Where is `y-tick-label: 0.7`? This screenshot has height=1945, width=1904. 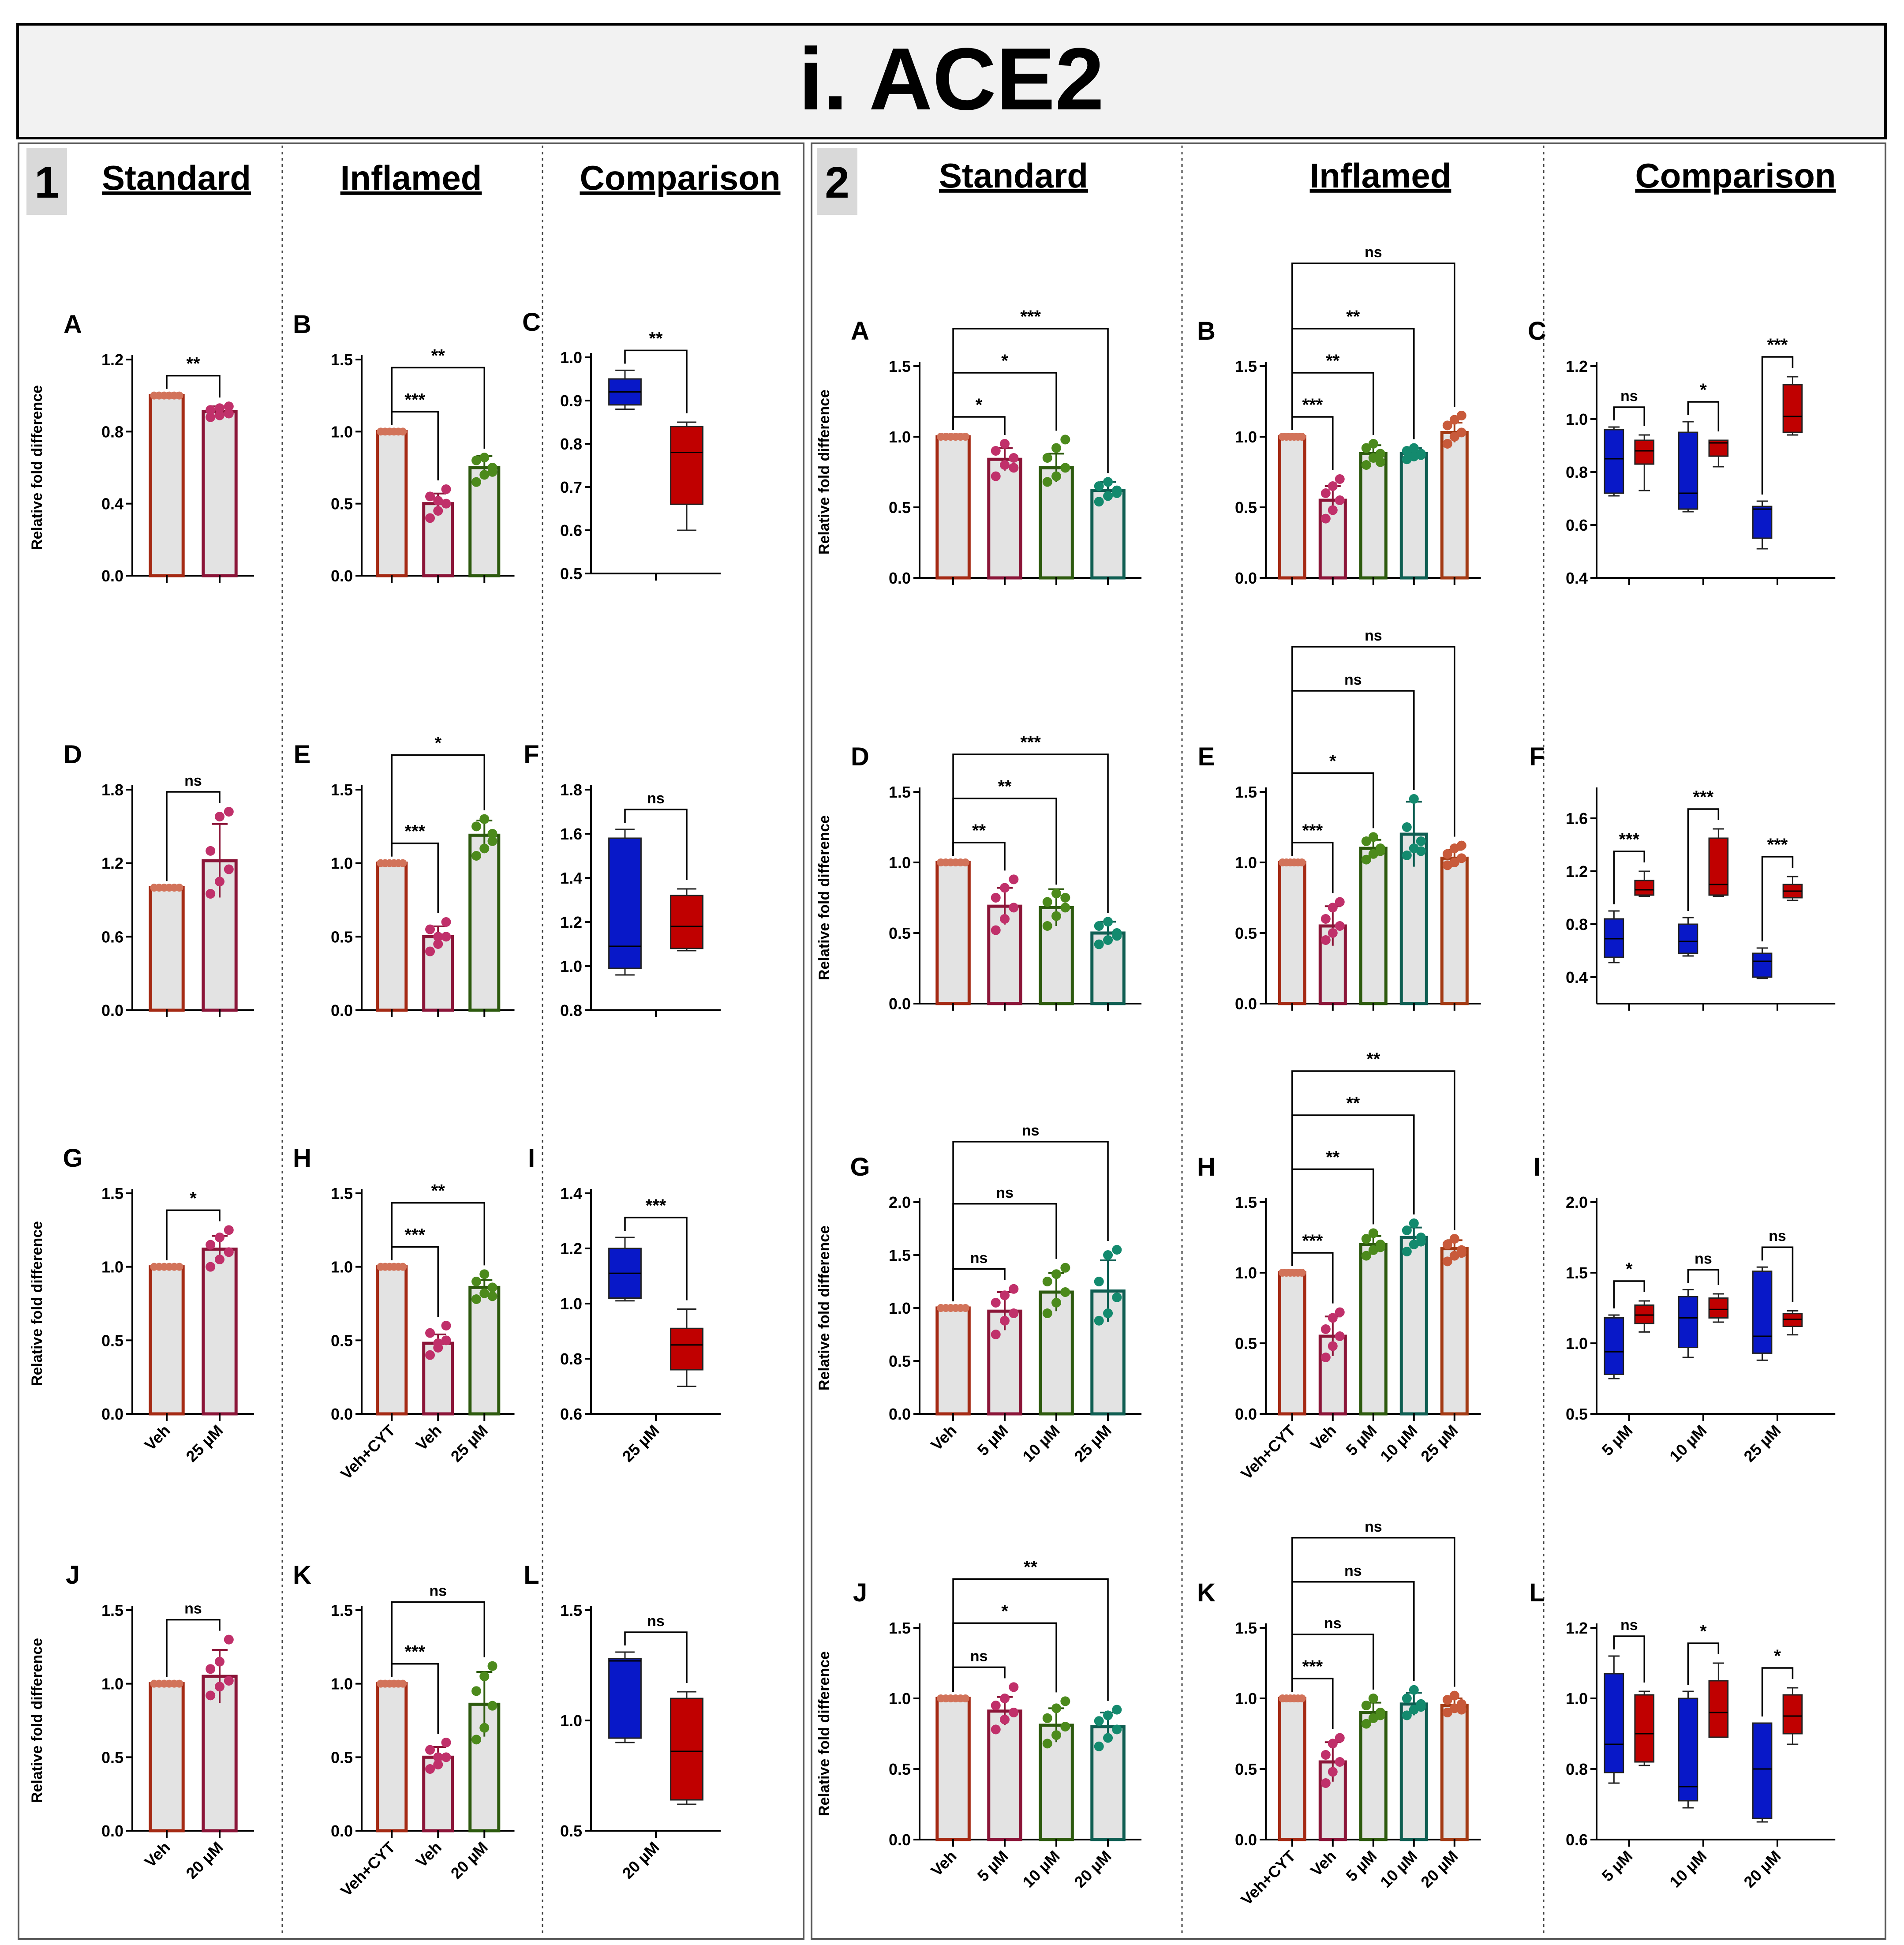
y-tick-label: 0.7 is located at coordinates (571, 487).